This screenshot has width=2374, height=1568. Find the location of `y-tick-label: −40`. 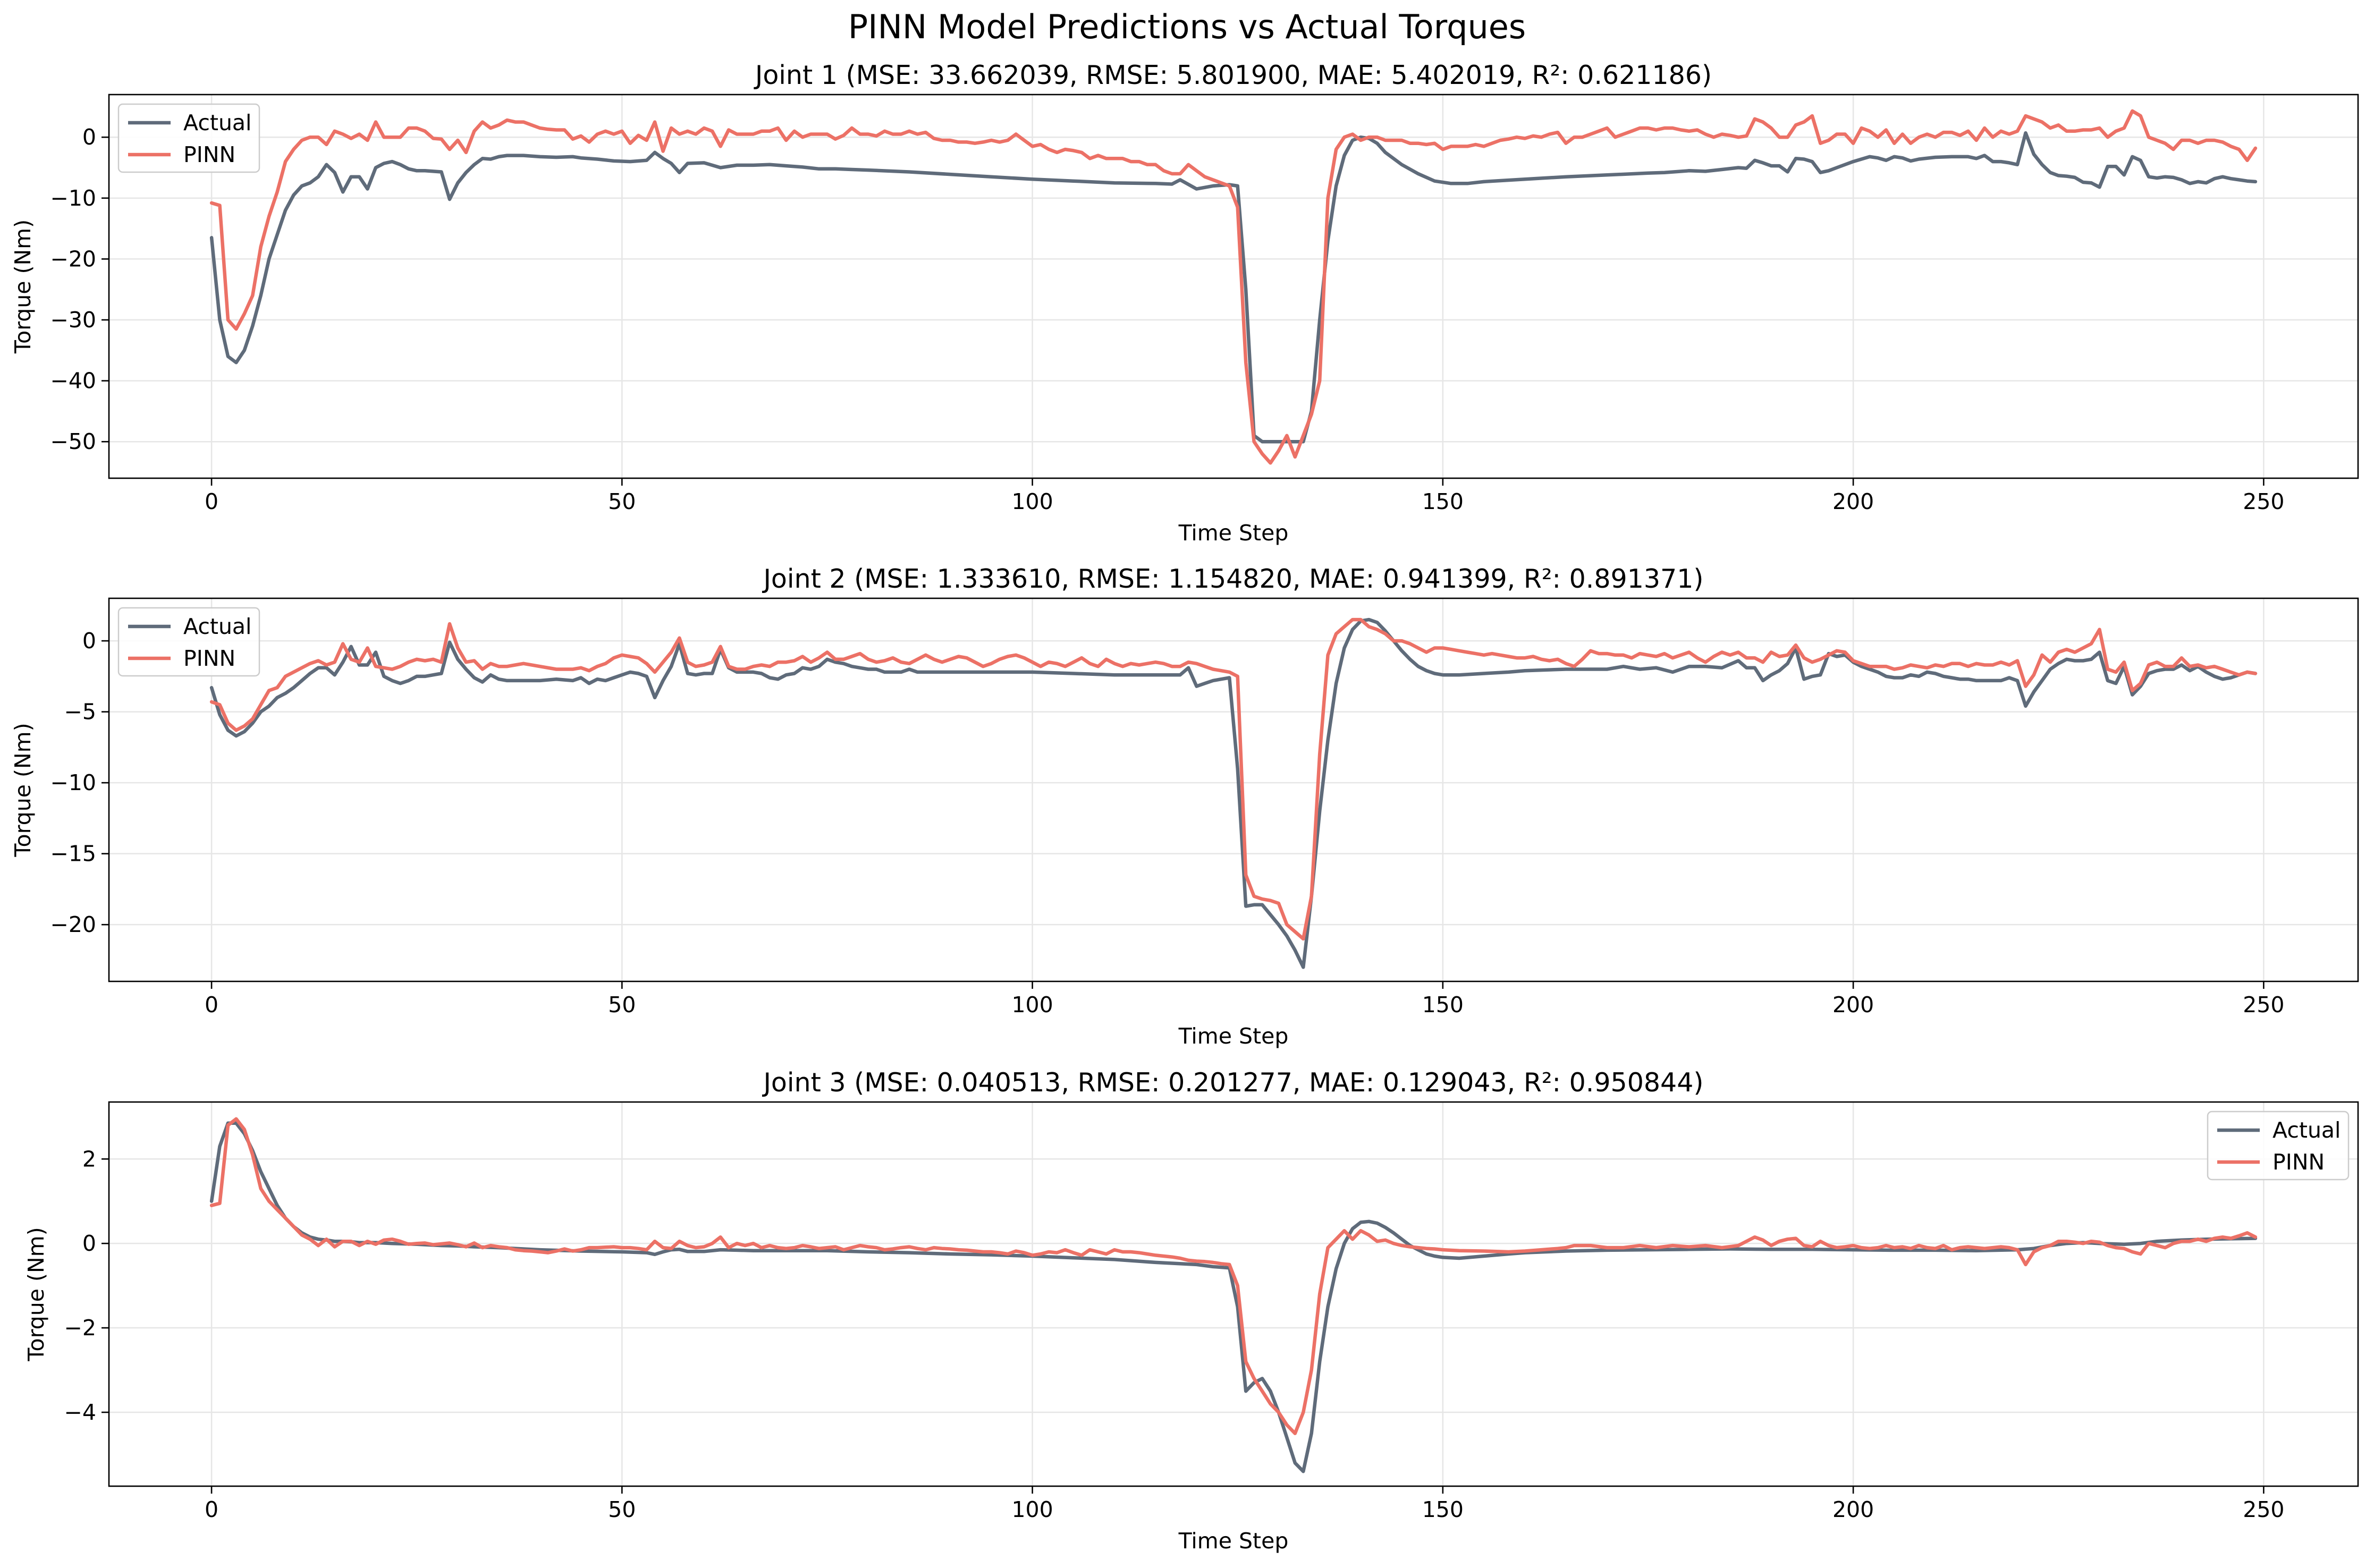

y-tick-label: −40 is located at coordinates (73, 381).